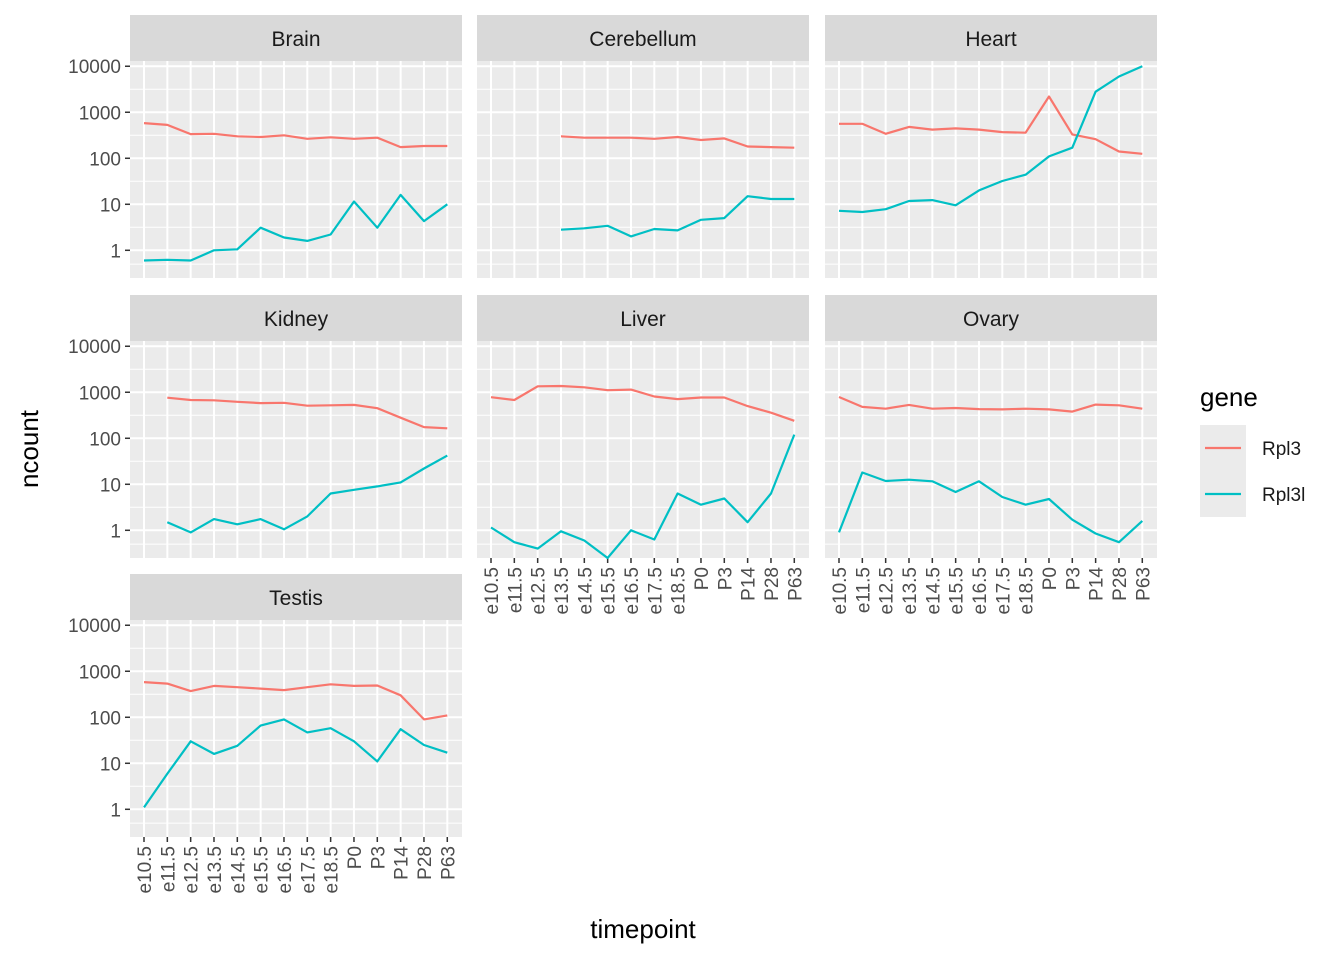 The image size is (1344, 965). Describe the element at coordinates (991, 319) in the screenshot. I see `facet-title: Ovary` at that location.